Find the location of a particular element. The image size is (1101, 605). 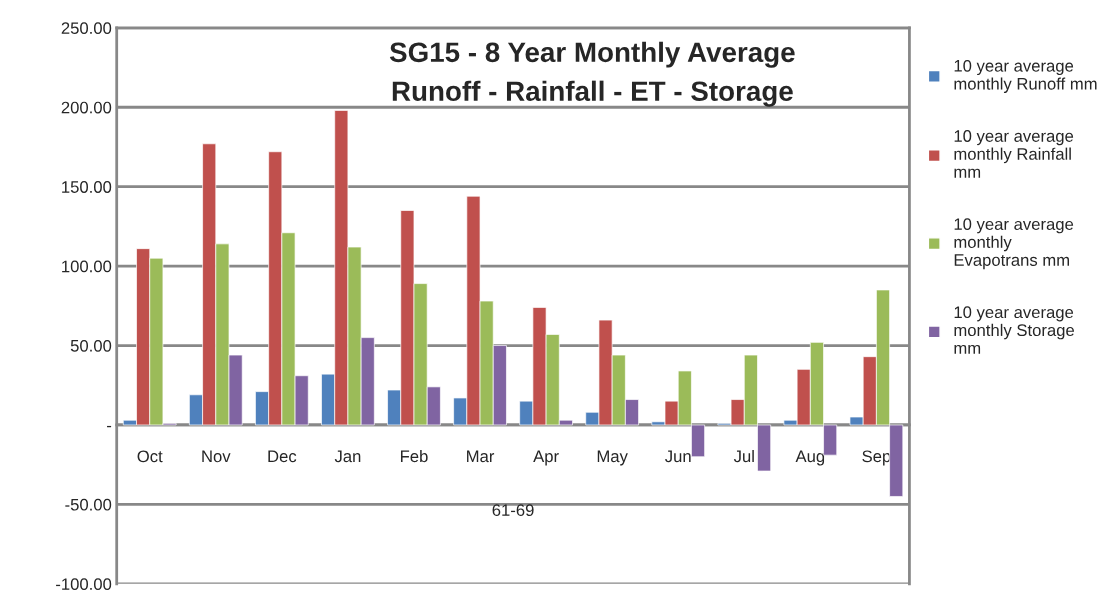

legend-label: 10 year average monthly Runoff mm is located at coordinates (1025, 76).